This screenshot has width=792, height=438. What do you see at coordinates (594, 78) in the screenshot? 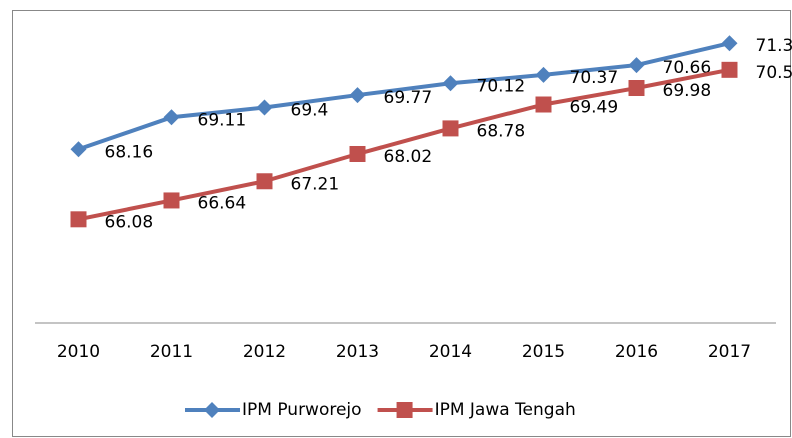
I see `data-label: 70.37` at bounding box center [594, 78].